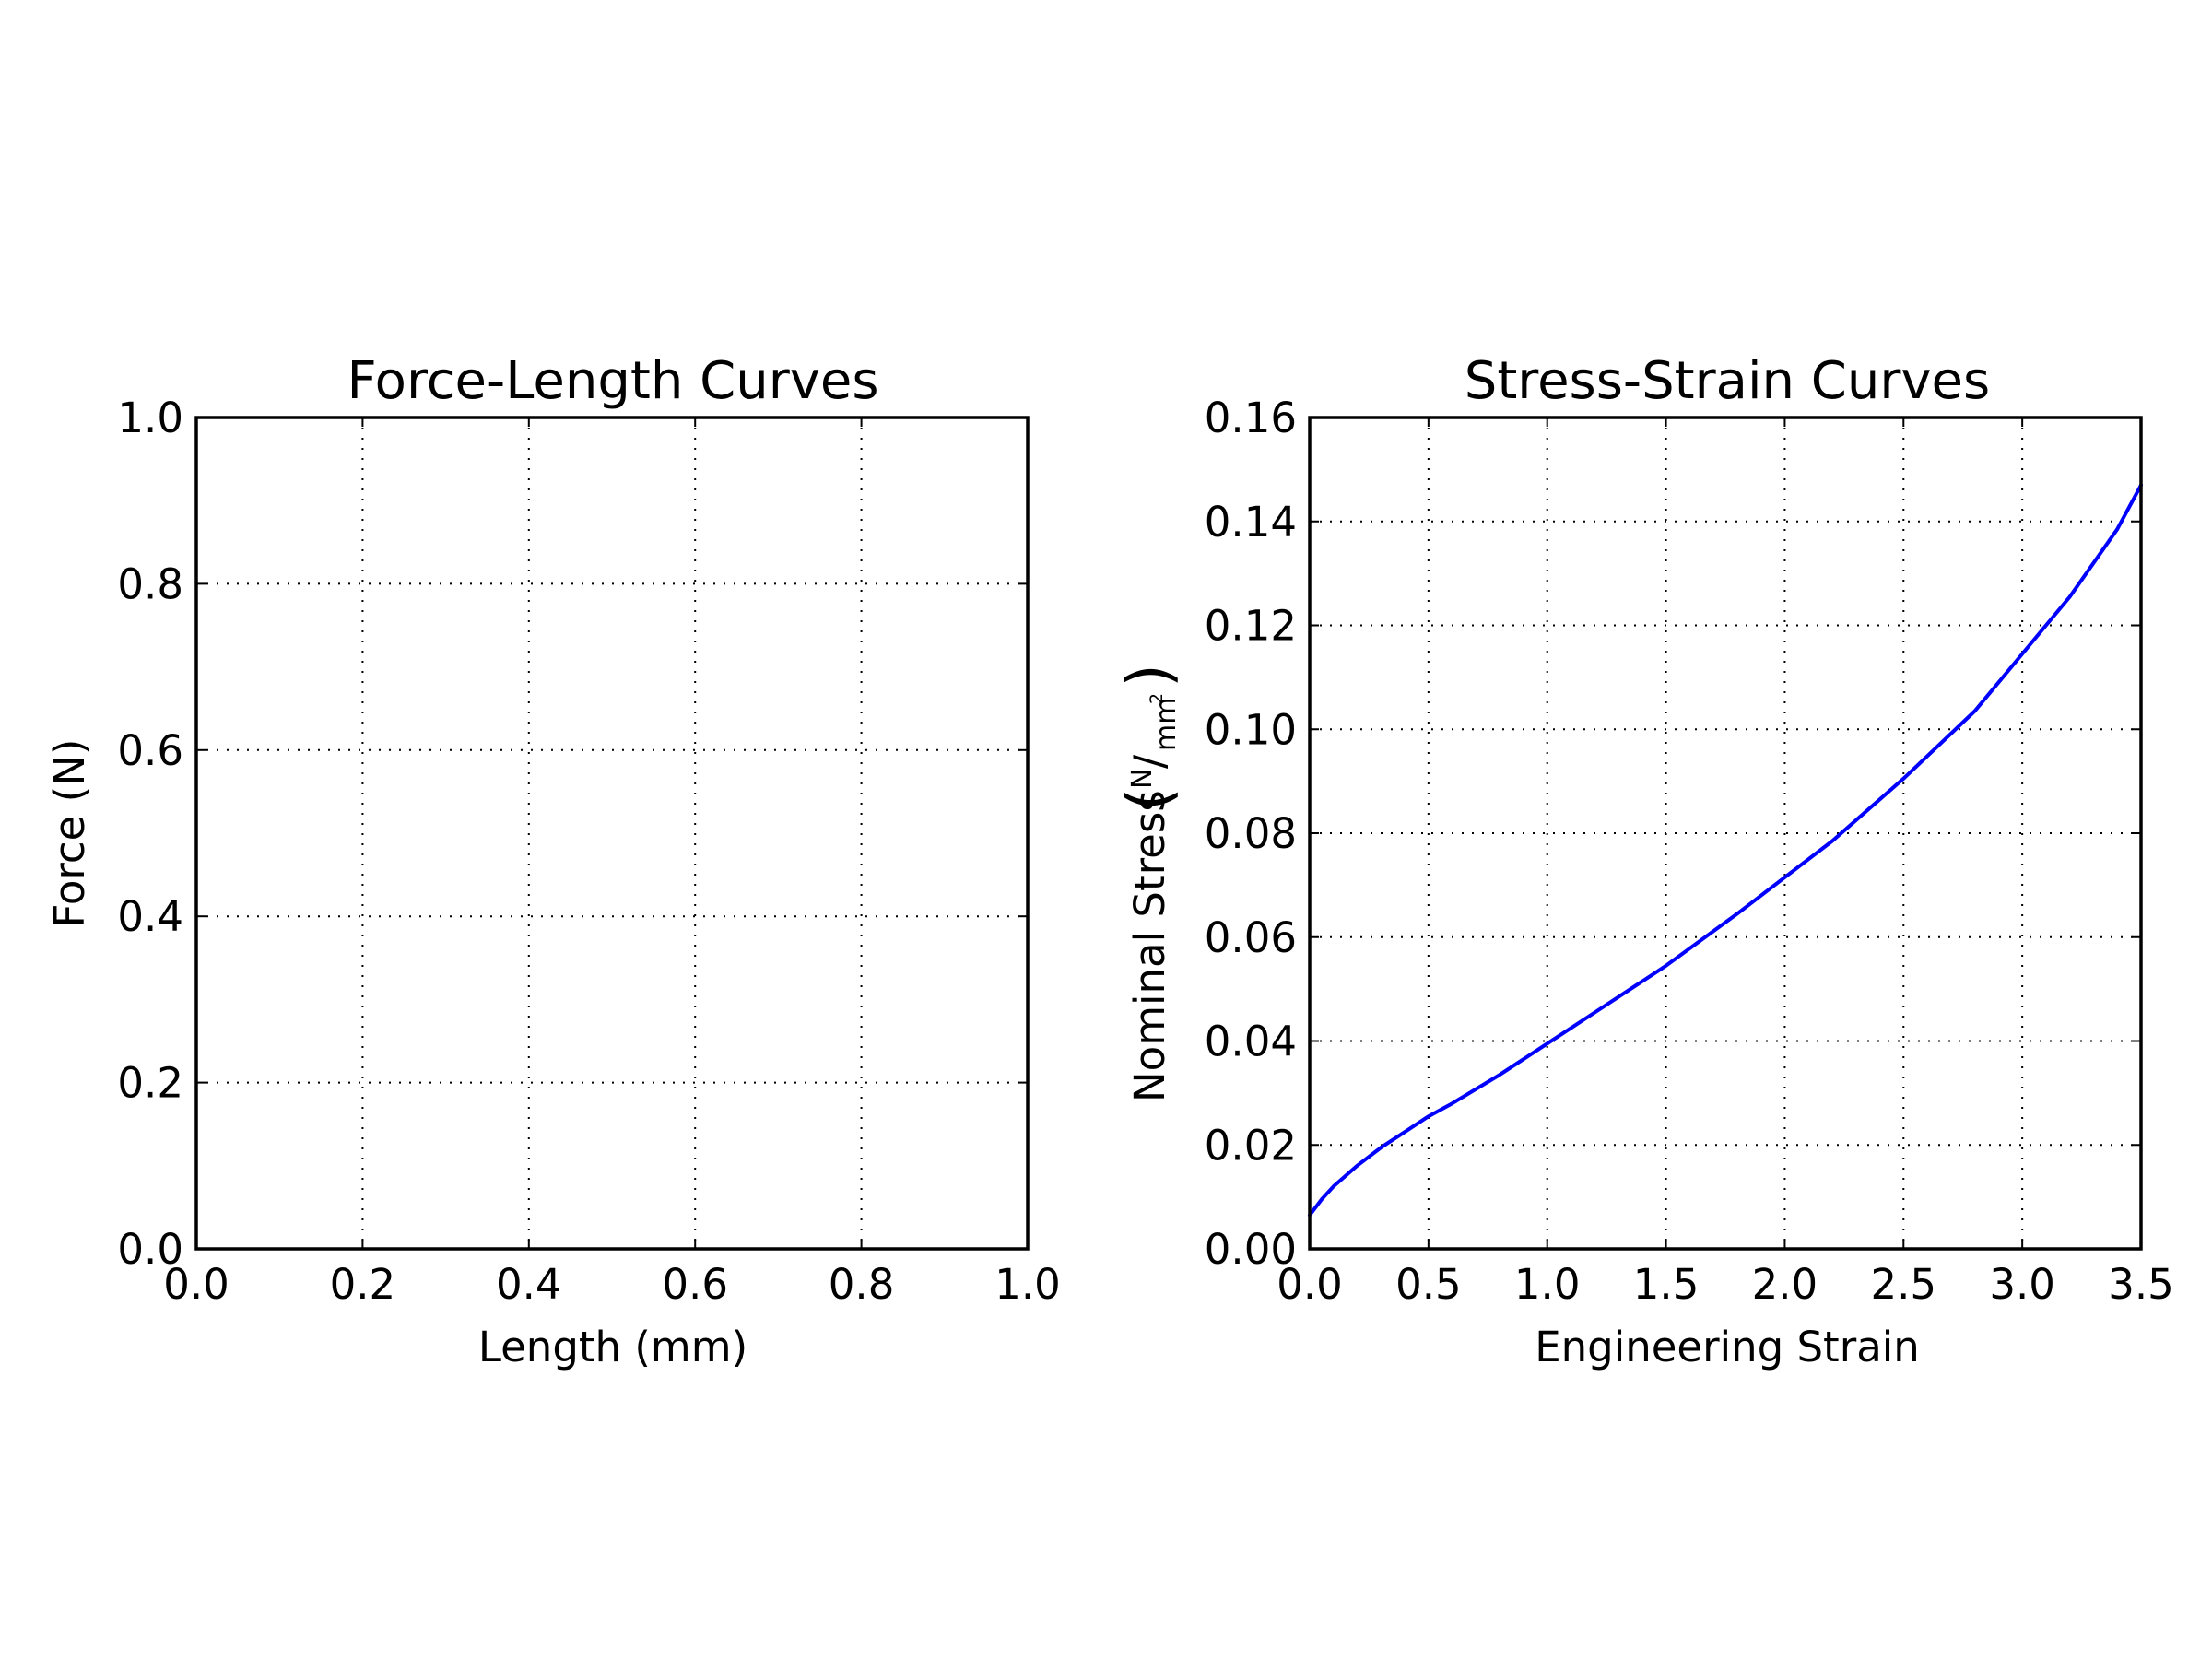 This screenshot has width=2212, height=1659. What do you see at coordinates (695, 1284) in the screenshot?
I see `force-length-x-tick-label: 0.6` at bounding box center [695, 1284].